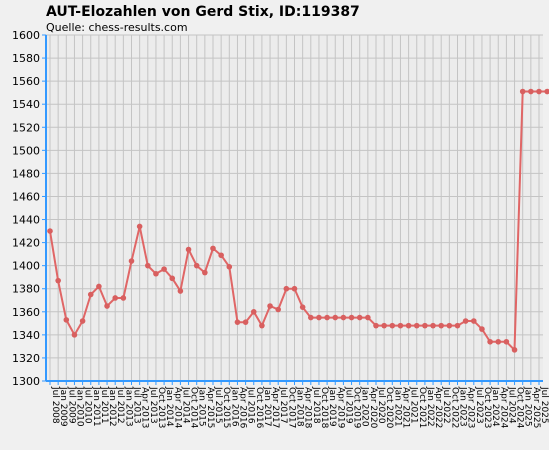 This screenshot has height=450, width=549. I want to click on y-tick-label: 1420, so click(26, 243).